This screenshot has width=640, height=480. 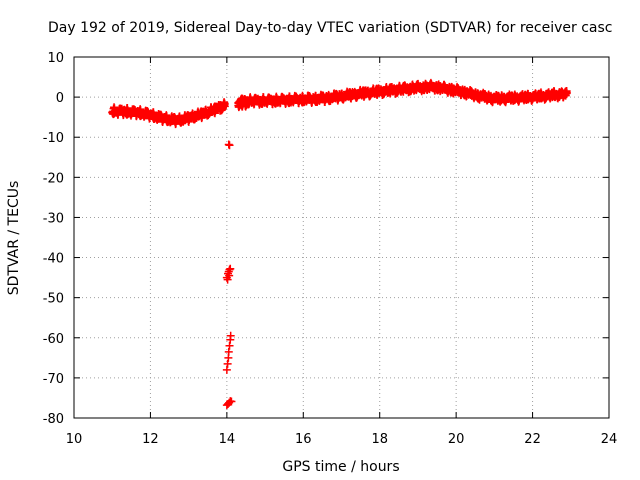 I want to click on x-tick-label: 20, so click(x=456, y=439).